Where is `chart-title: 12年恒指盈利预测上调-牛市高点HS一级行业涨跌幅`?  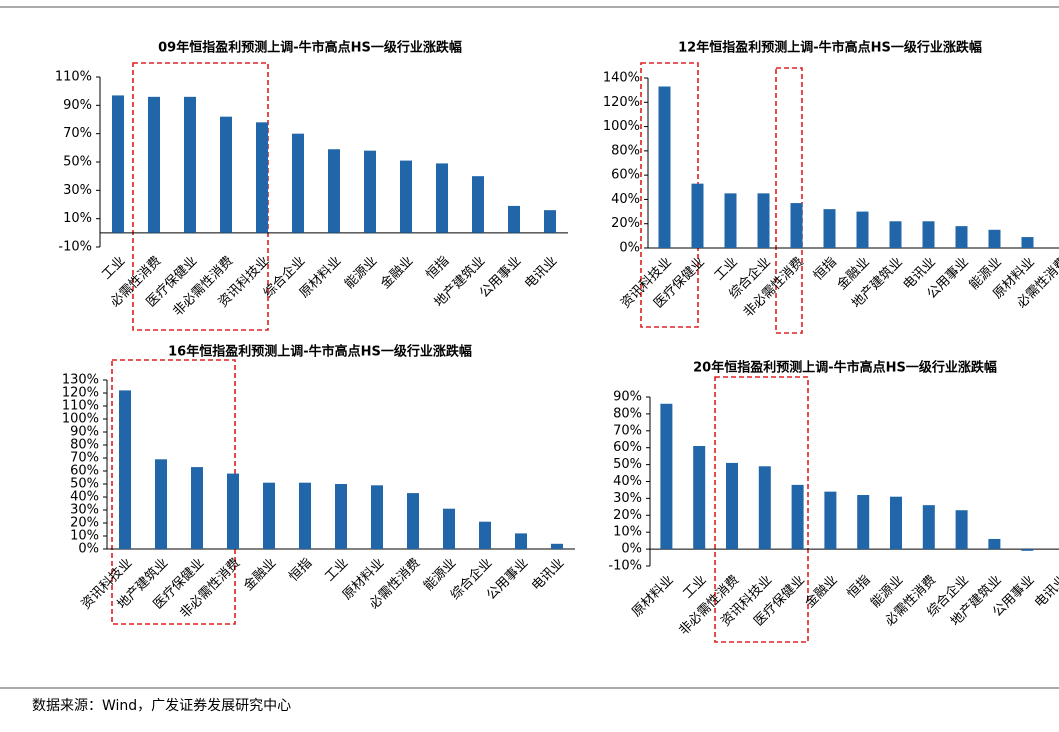 chart-title: 12年恒指盈利预测上调-牛市高点HS一级行业涨跌幅 is located at coordinates (830, 48).